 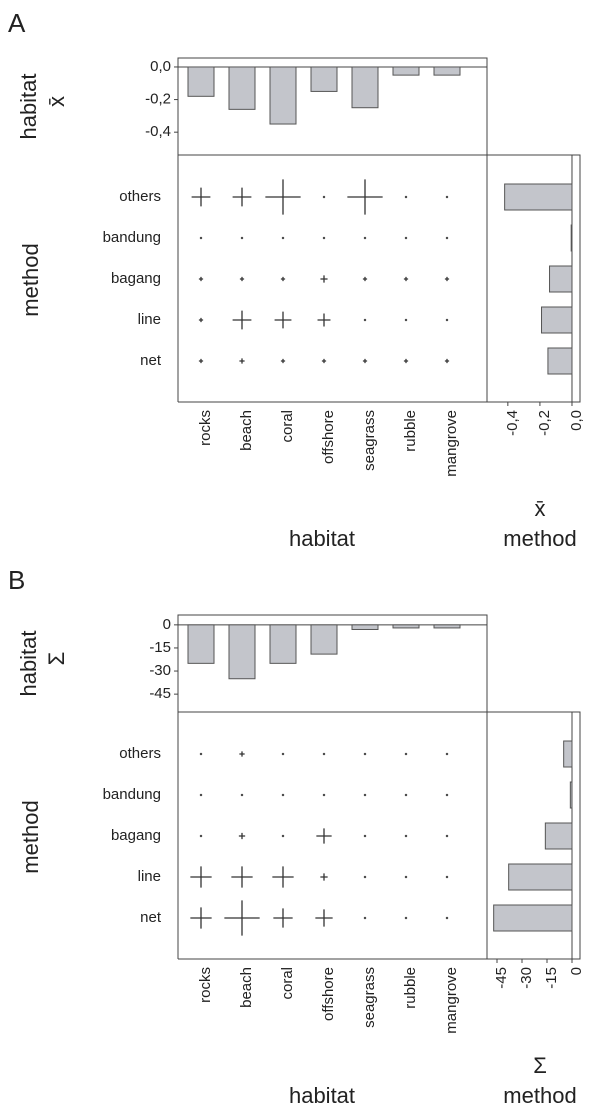 What do you see at coordinates (160, 66) in the screenshot?
I see `y-tick-label: 0,0` at bounding box center [160, 66].